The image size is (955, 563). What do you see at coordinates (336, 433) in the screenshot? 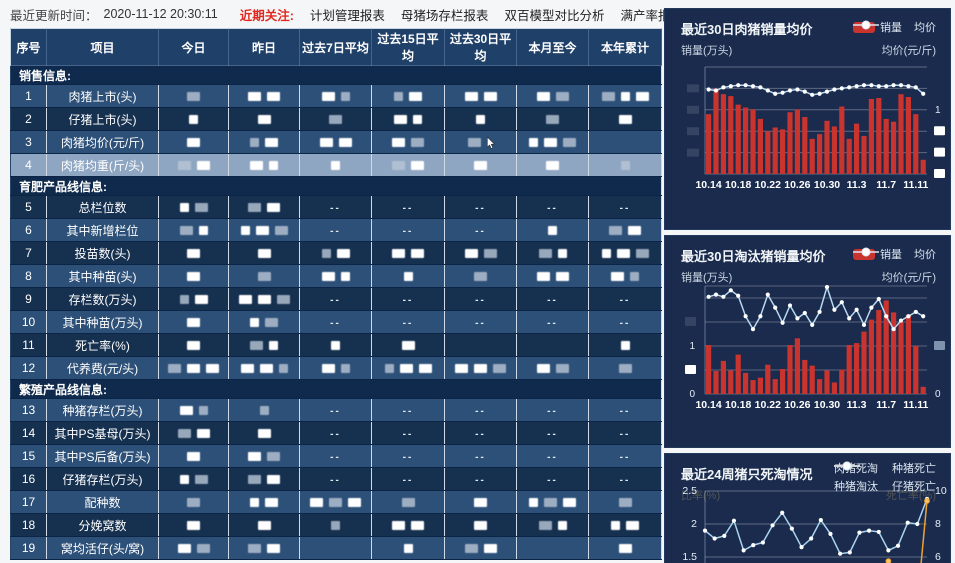
I see `table-row-14: 14 其中PS基母(万头) -- -- -- -- --` at bounding box center [336, 433].